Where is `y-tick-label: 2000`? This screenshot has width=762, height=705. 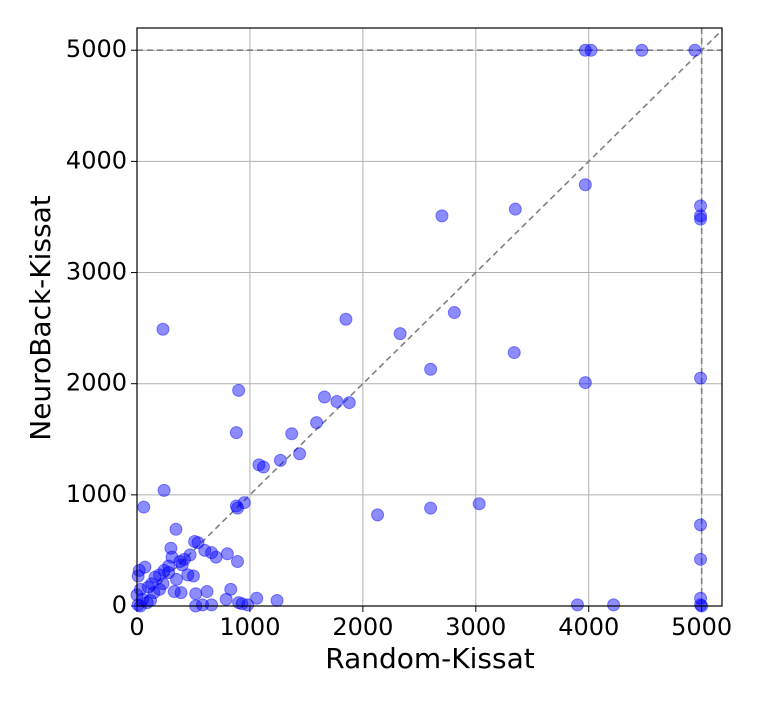 y-tick-label: 2000 is located at coordinates (96, 383).